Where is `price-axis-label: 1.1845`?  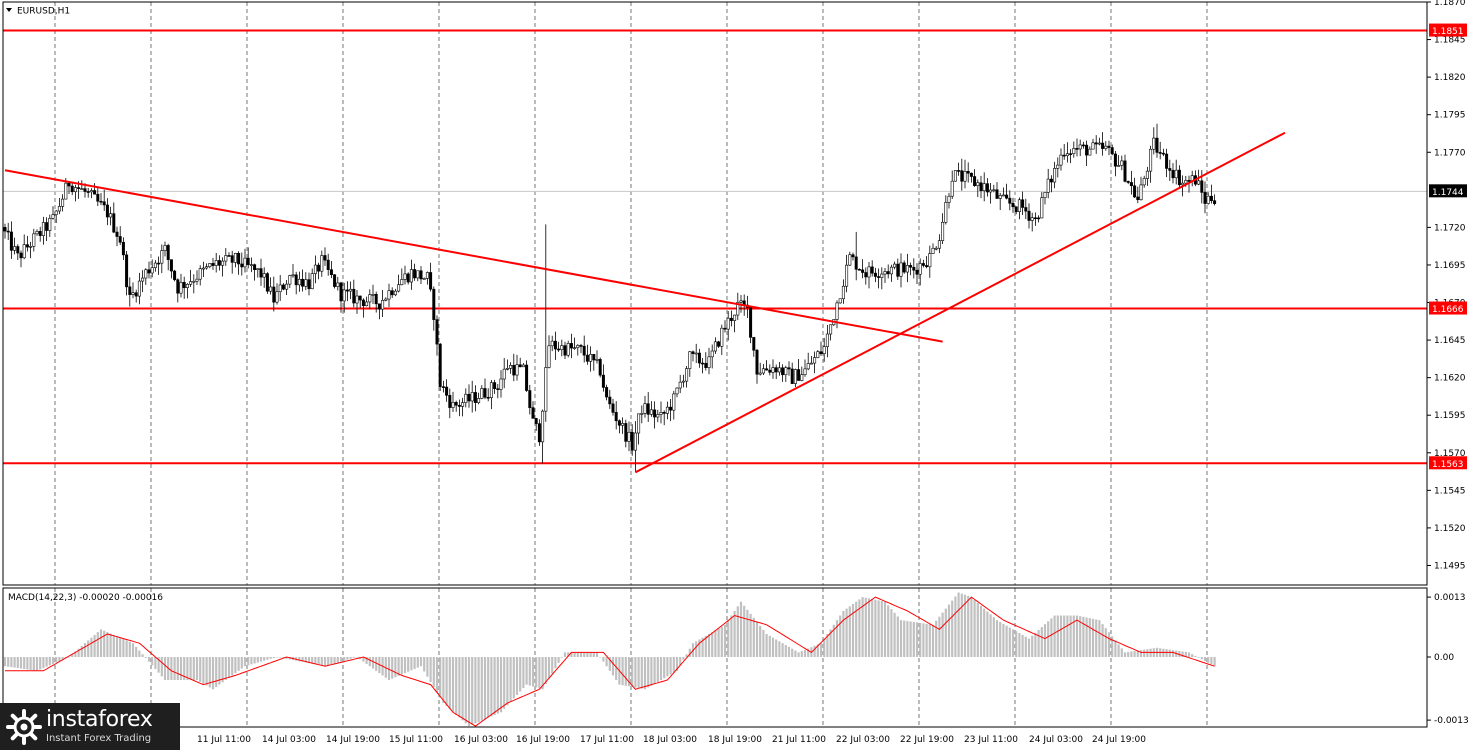
price-axis-label: 1.1845 is located at coordinates (1450, 41).